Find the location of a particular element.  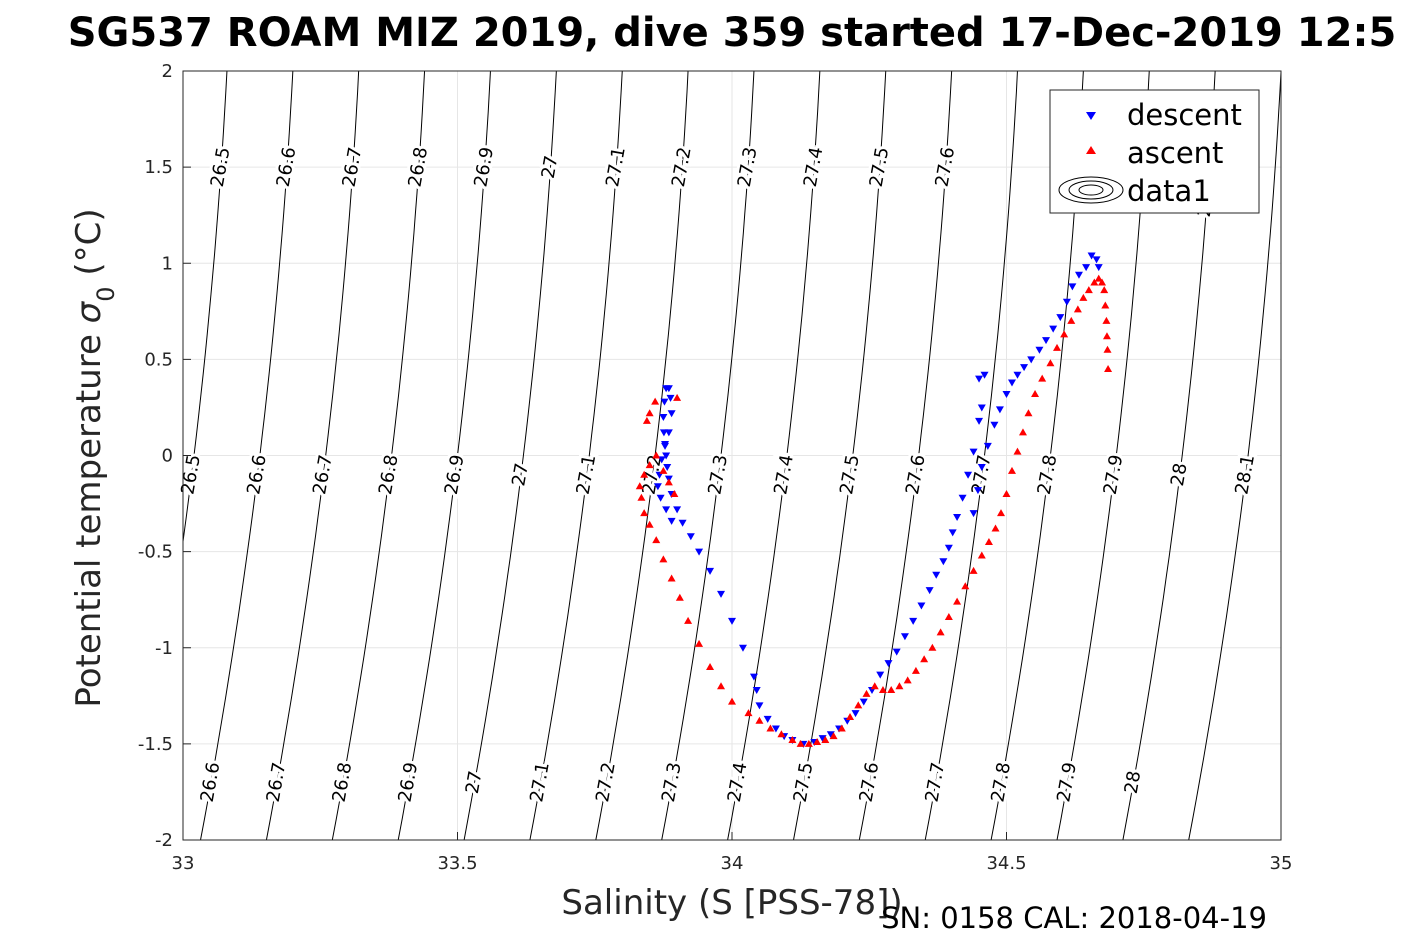

y-tick-label: 1.5 is located at coordinates (158, 167).